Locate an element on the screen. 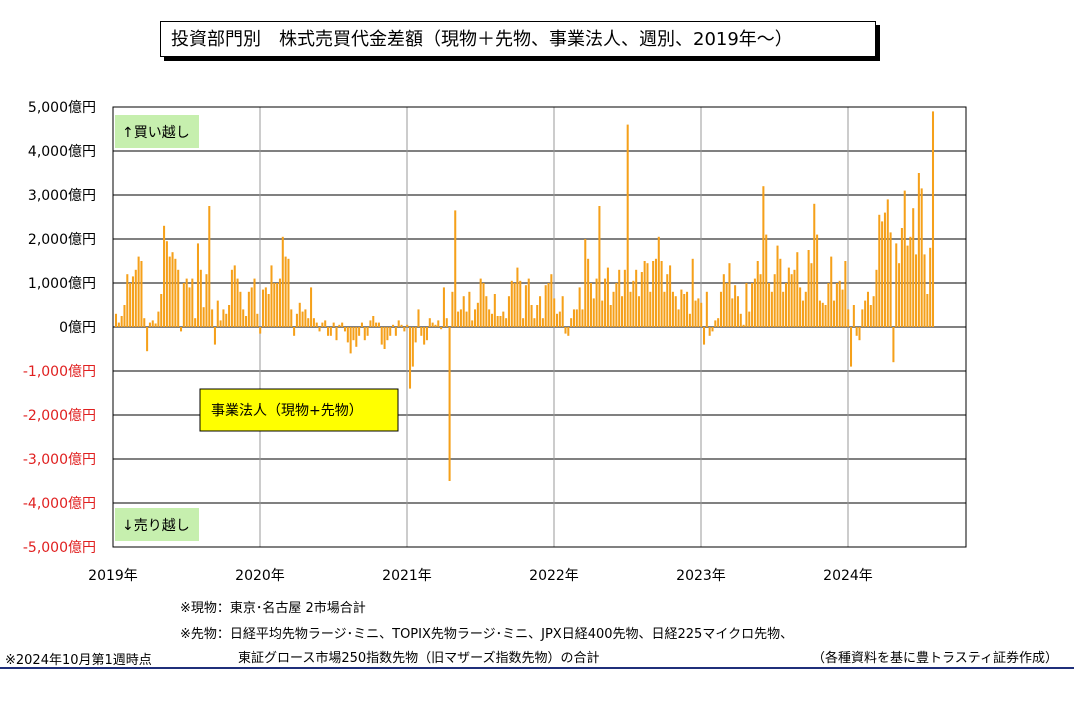 The image size is (1074, 707). x-tick-label: 2021年 is located at coordinates (407, 576).